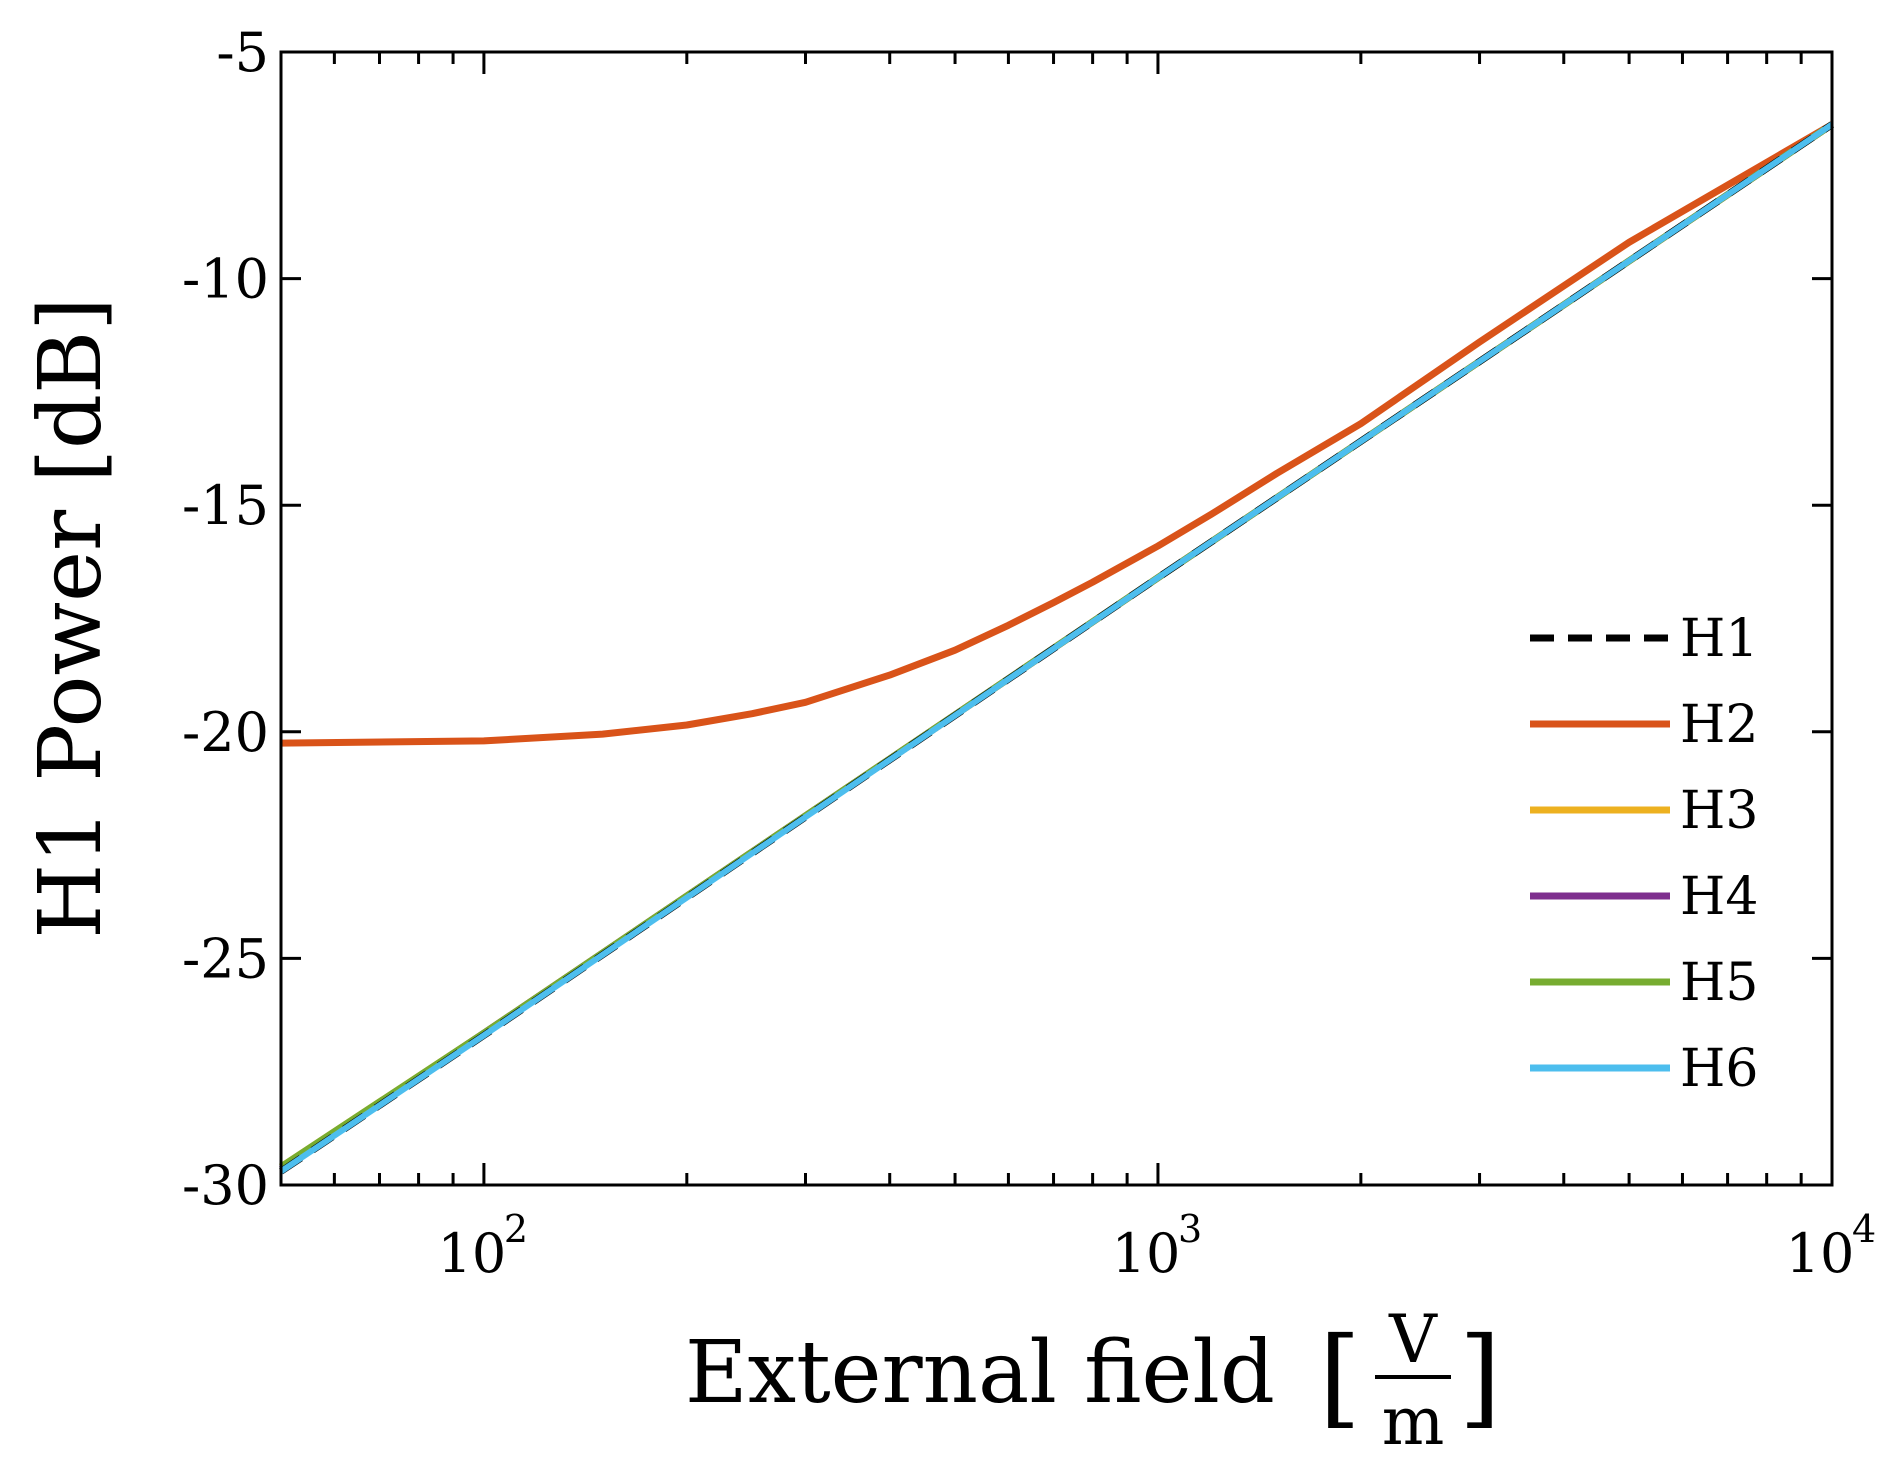  What do you see at coordinates (1719, 897) in the screenshot?
I see `legend-label: H4` at bounding box center [1719, 897].